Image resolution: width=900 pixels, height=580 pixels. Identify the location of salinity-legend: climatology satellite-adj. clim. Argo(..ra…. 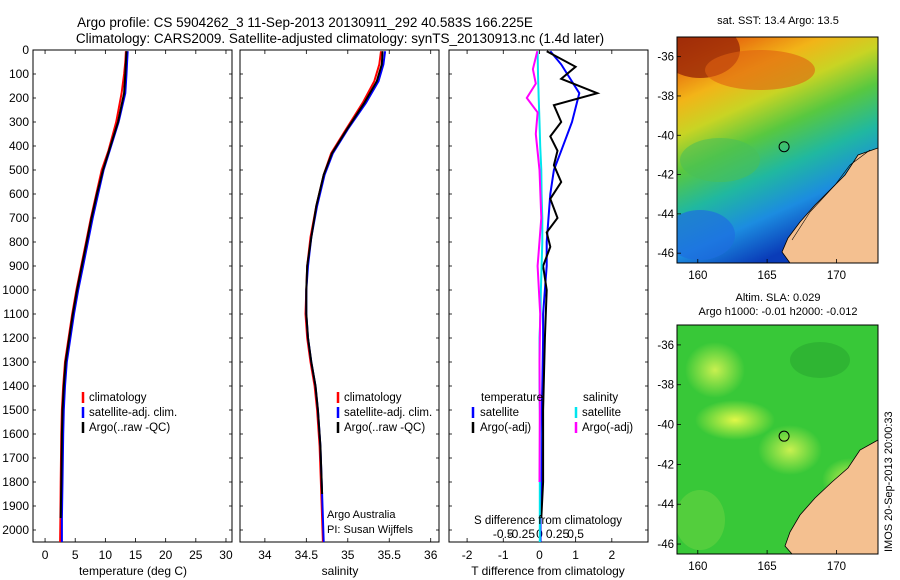
(384, 413).